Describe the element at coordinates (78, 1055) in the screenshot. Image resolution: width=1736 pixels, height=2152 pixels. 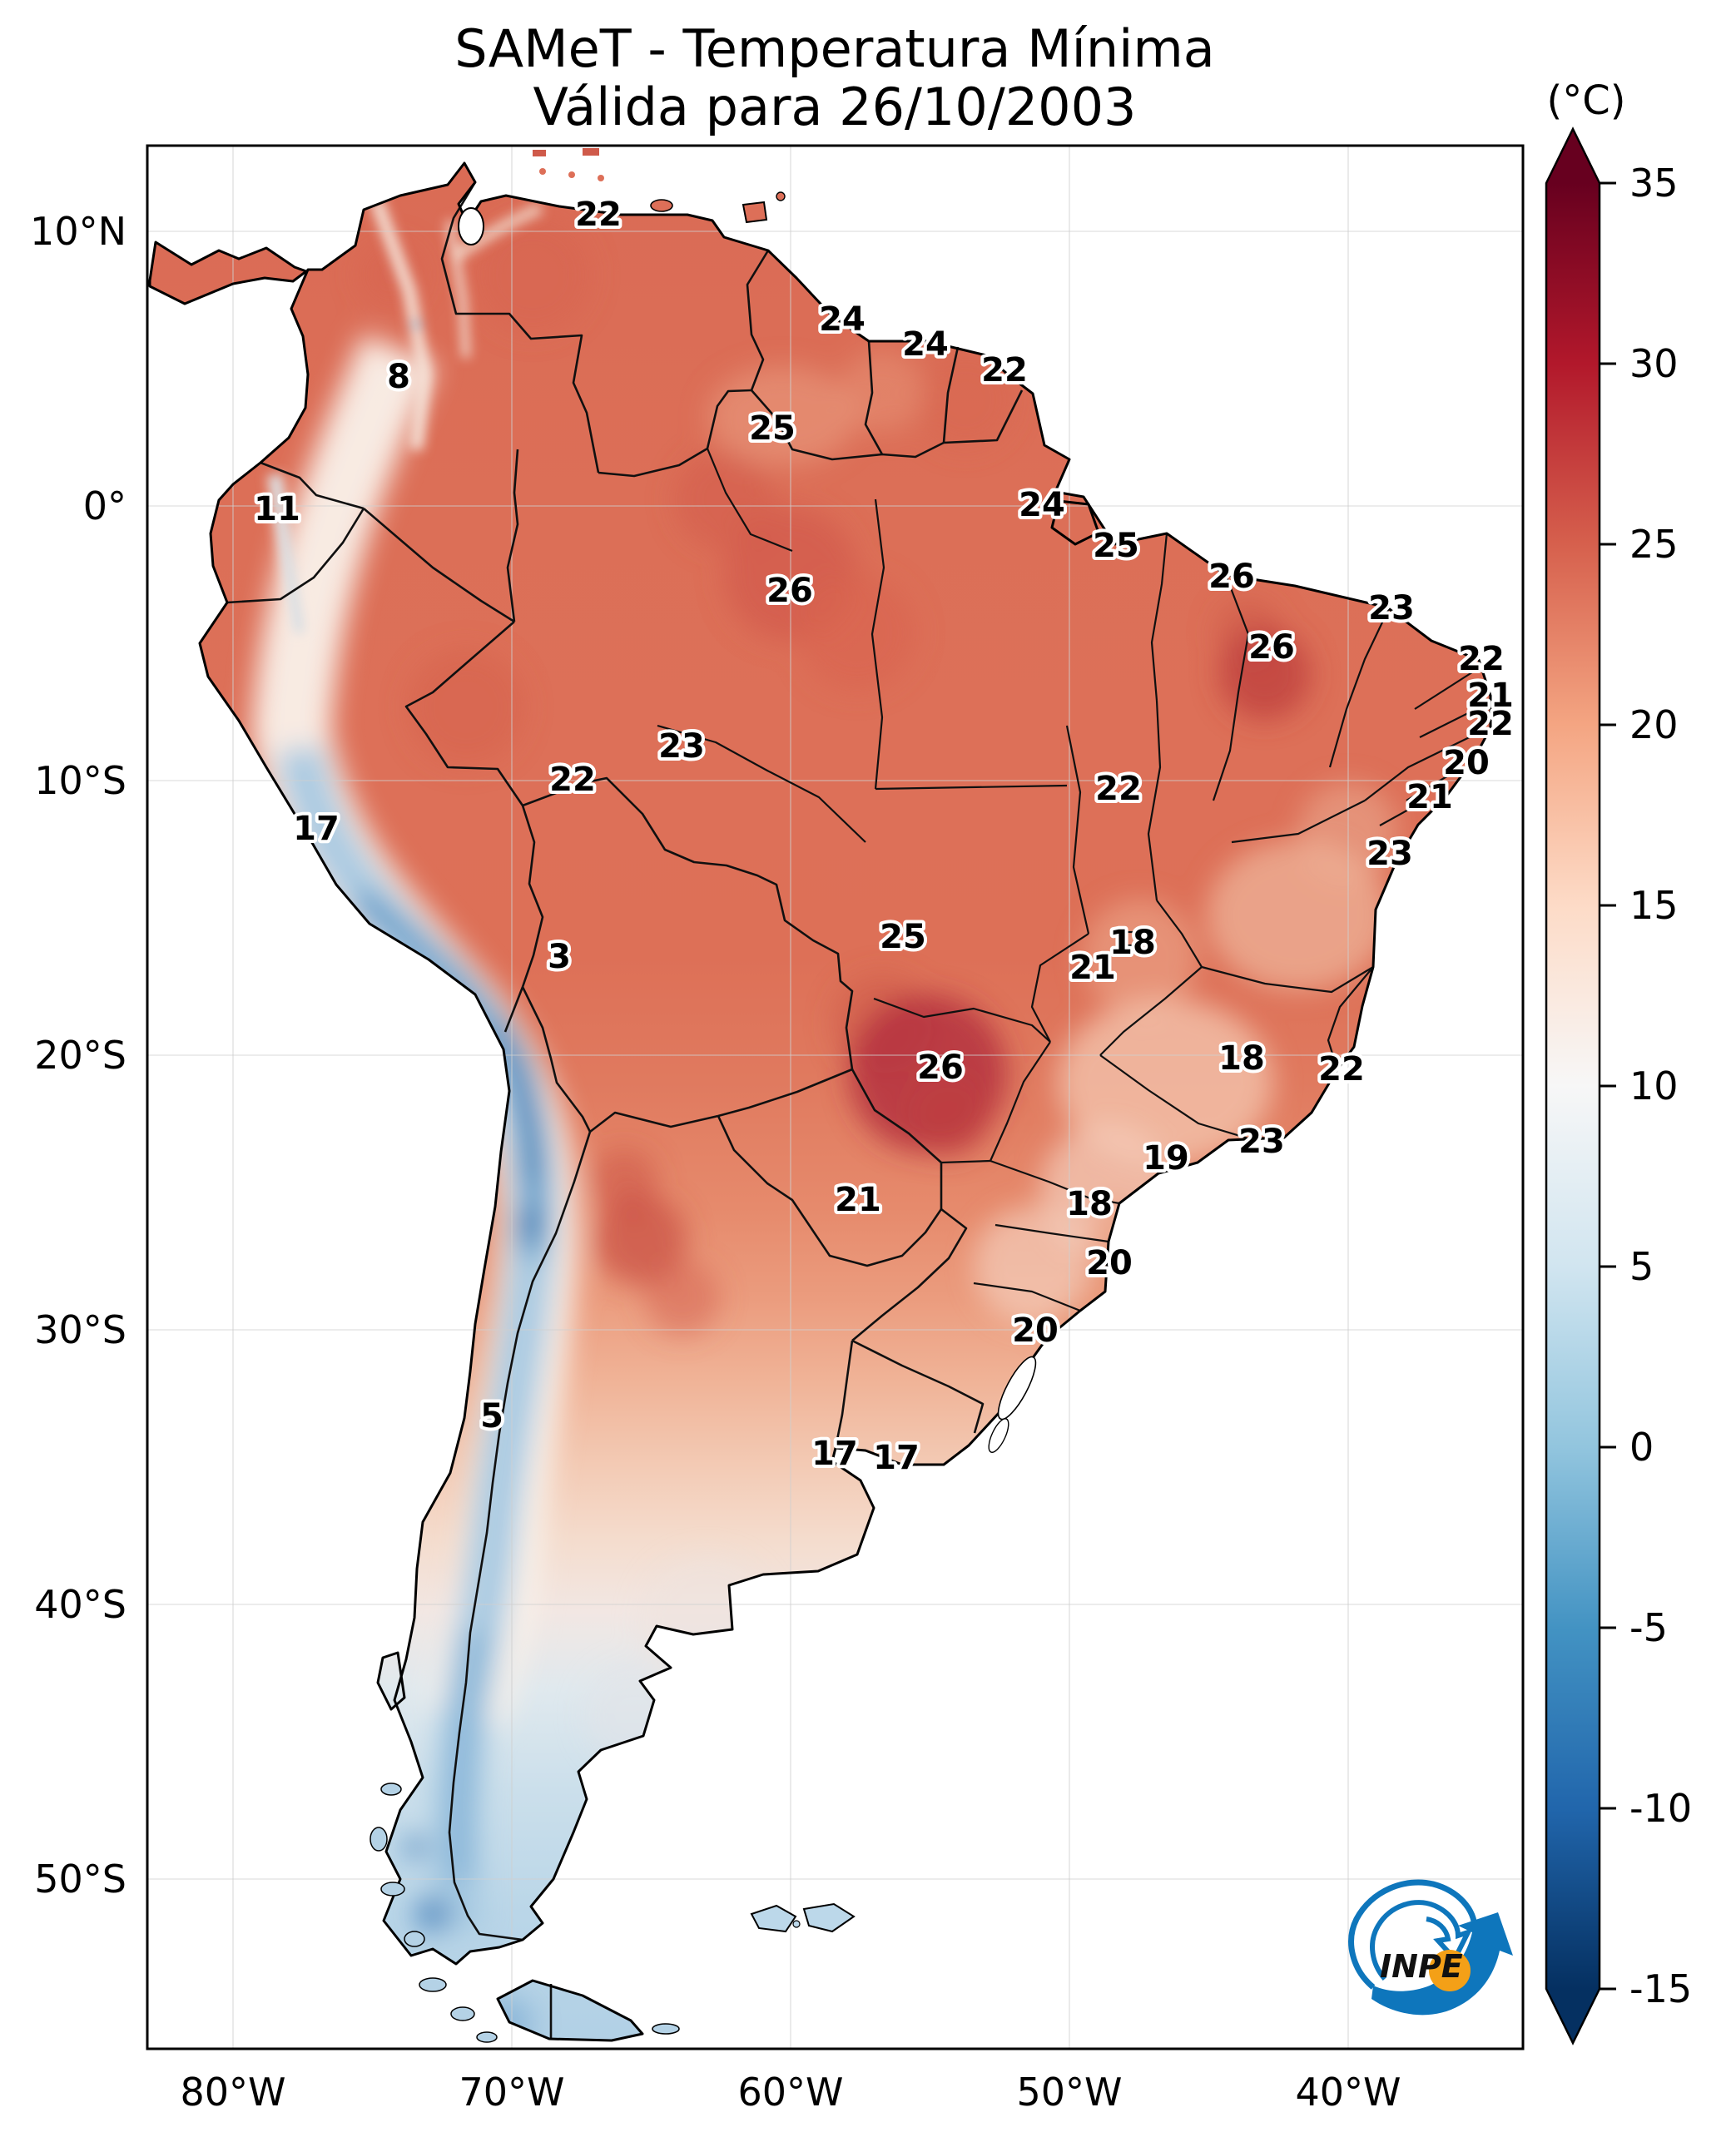
I see `lat-labels: 10°N 0° 10°S 20°S 30°S 40°S 50°S` at that location.